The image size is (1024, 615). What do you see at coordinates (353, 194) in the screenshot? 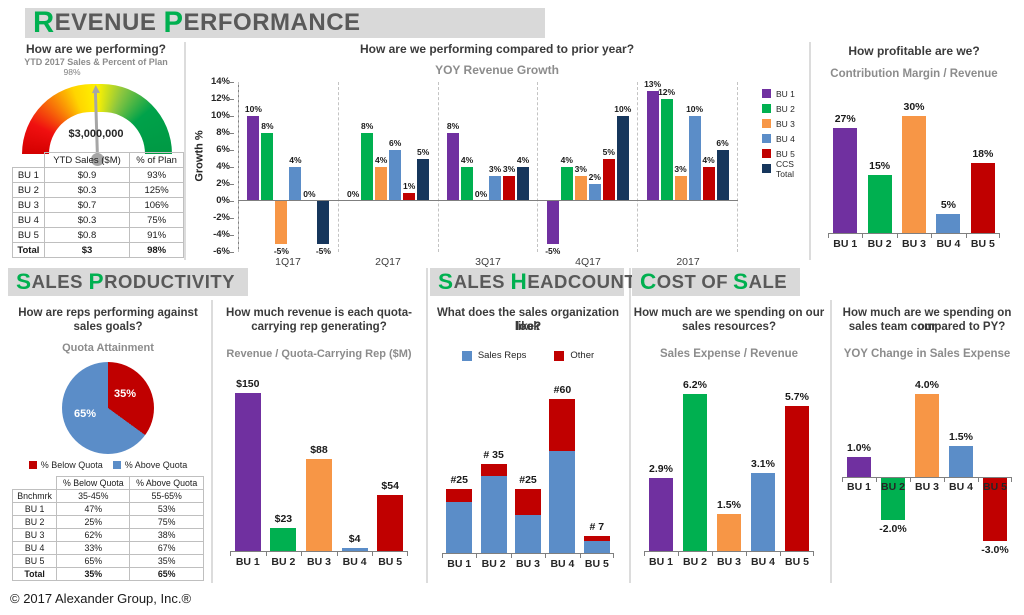
I see `bar-value-label: 0%` at bounding box center [353, 194].